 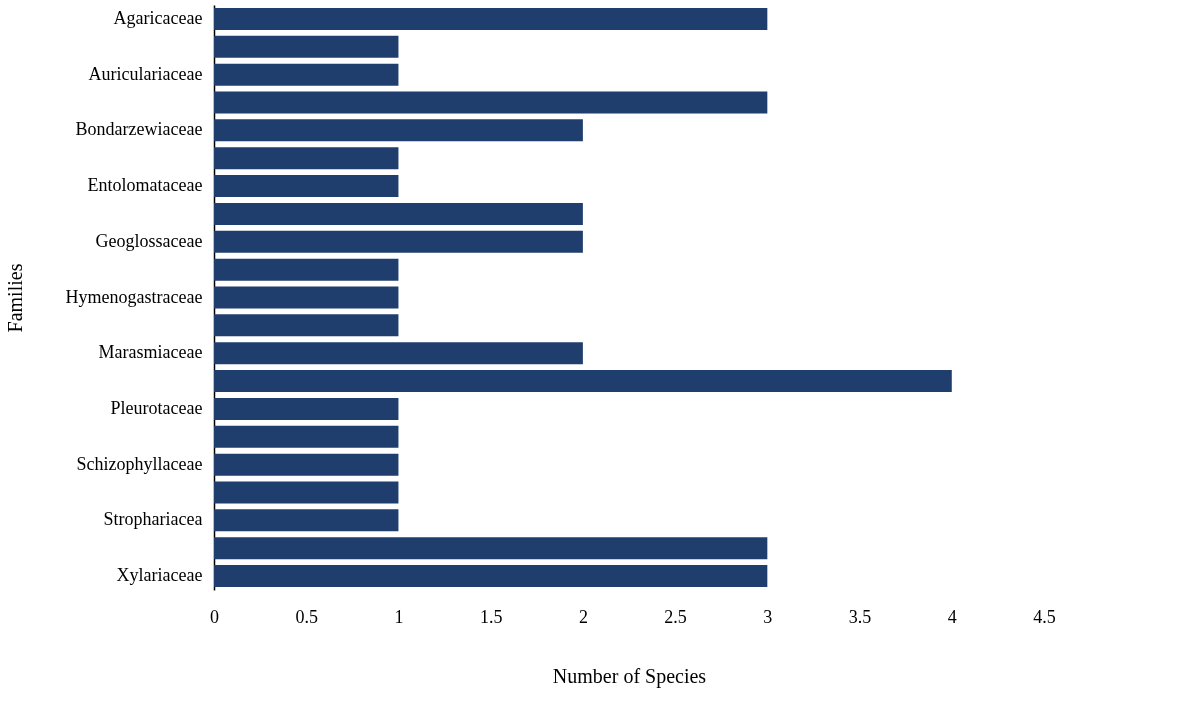 What do you see at coordinates (952, 616) in the screenshot?
I see `x-tick-label: 4` at bounding box center [952, 616].